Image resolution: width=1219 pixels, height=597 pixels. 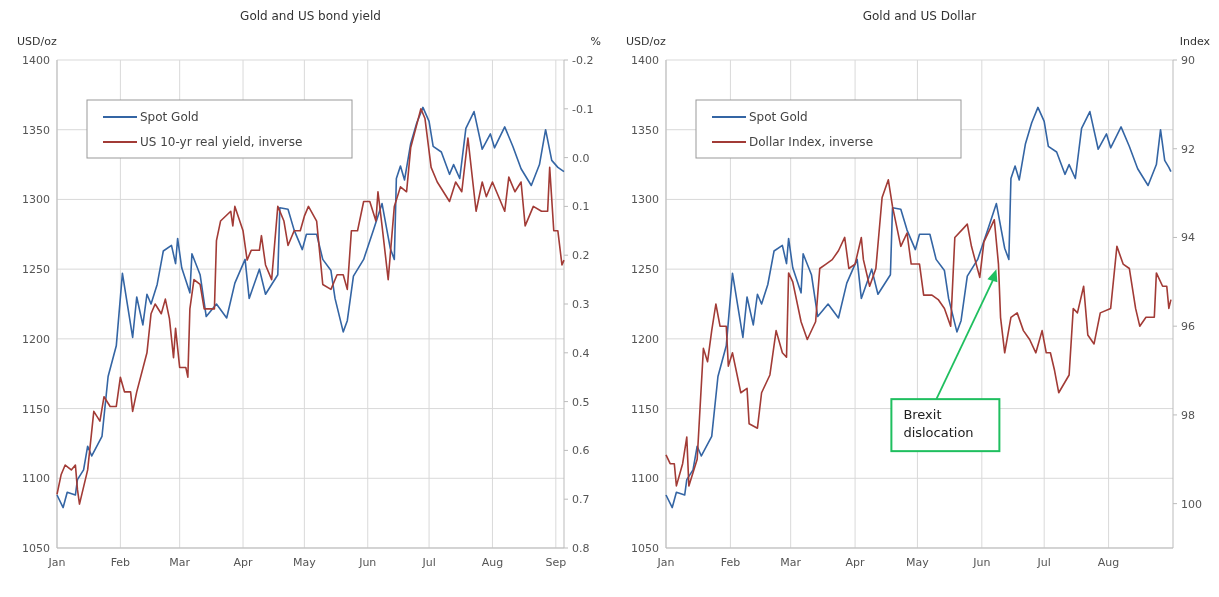 What do you see at coordinates (595, 41) in the screenshot?
I see `y2-axis-title: %` at bounding box center [595, 41].